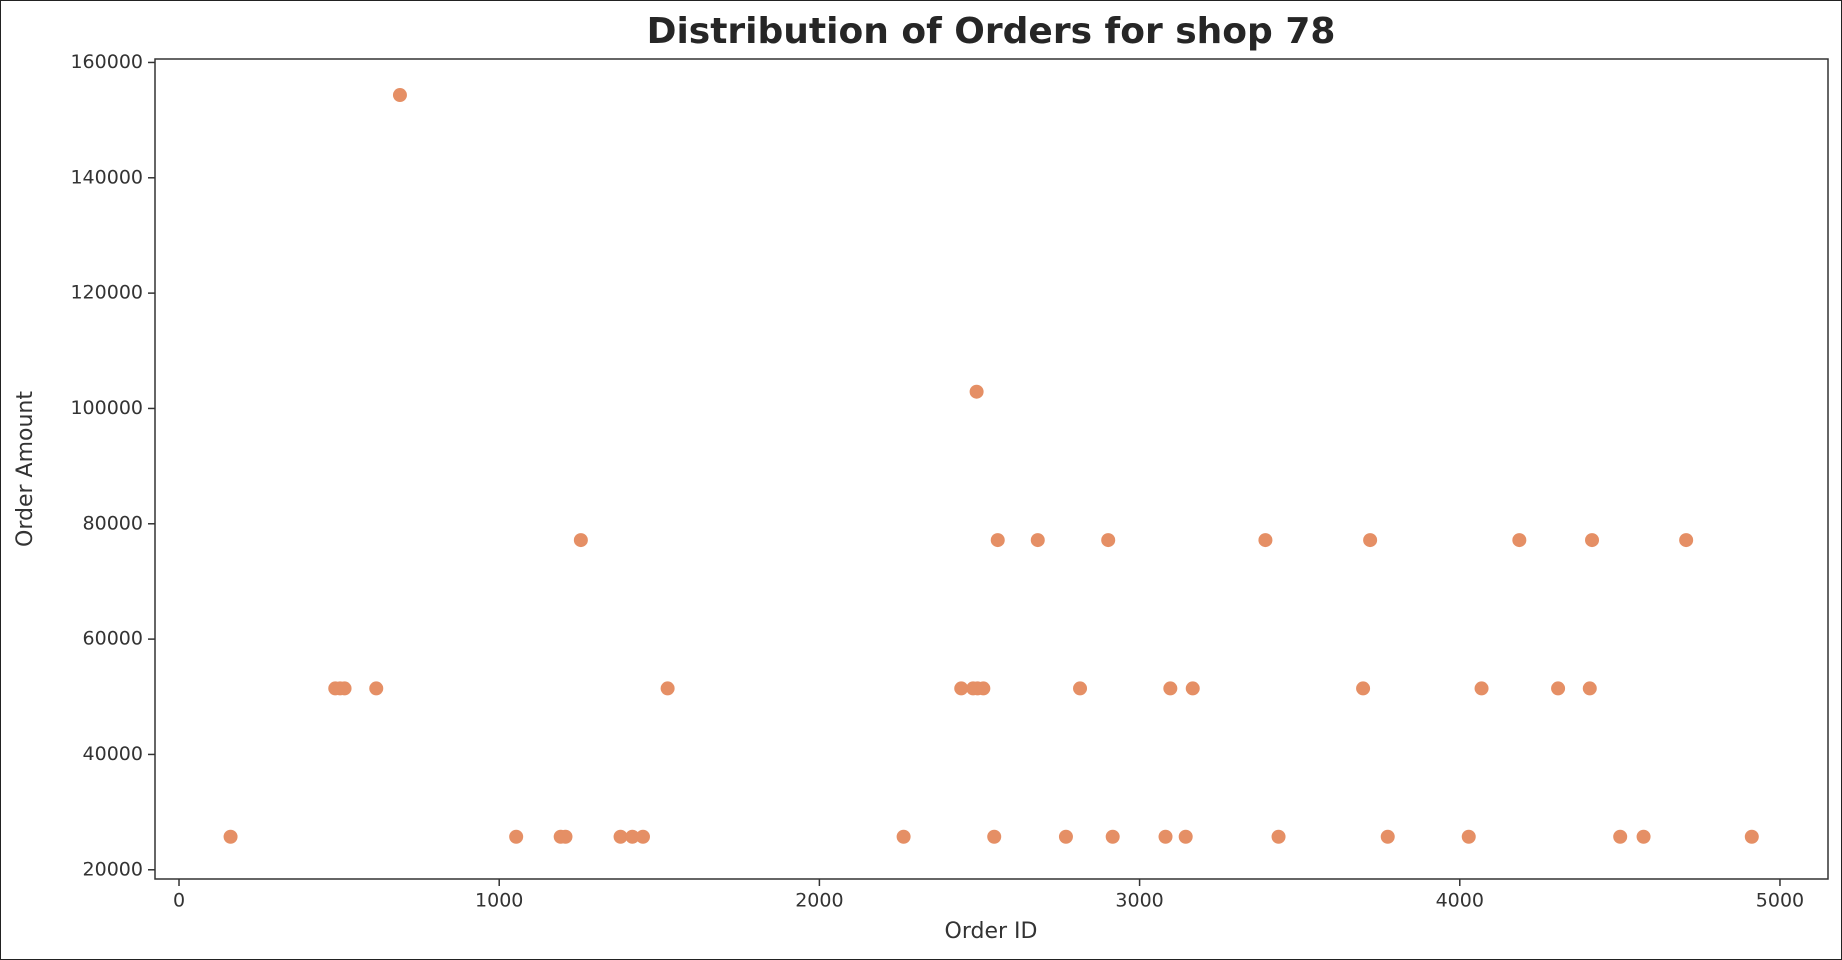 This screenshot has height=960, width=1842. I want to click on y-tick-label: 140000, so click(106, 177).